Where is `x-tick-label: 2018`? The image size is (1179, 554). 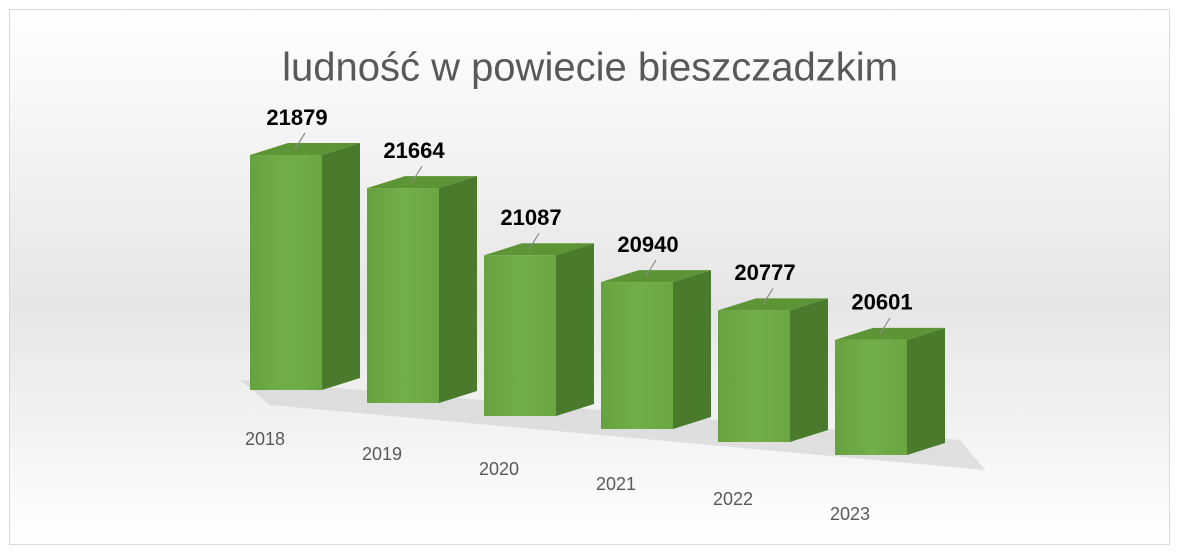 x-tick-label: 2018 is located at coordinates (265, 439).